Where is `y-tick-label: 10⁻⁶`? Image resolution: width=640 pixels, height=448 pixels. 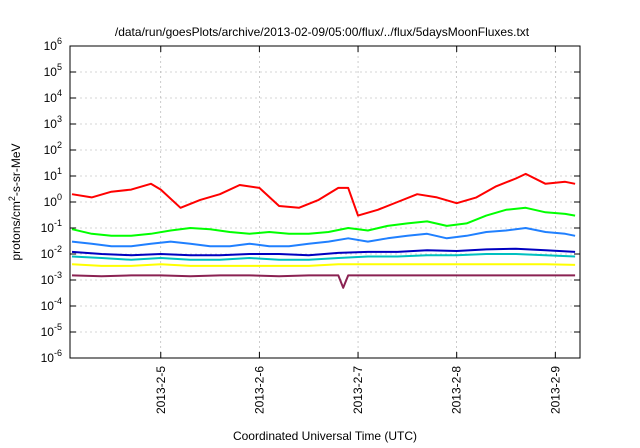 y-tick-label: 10⁻⁶ is located at coordinates (51, 356).